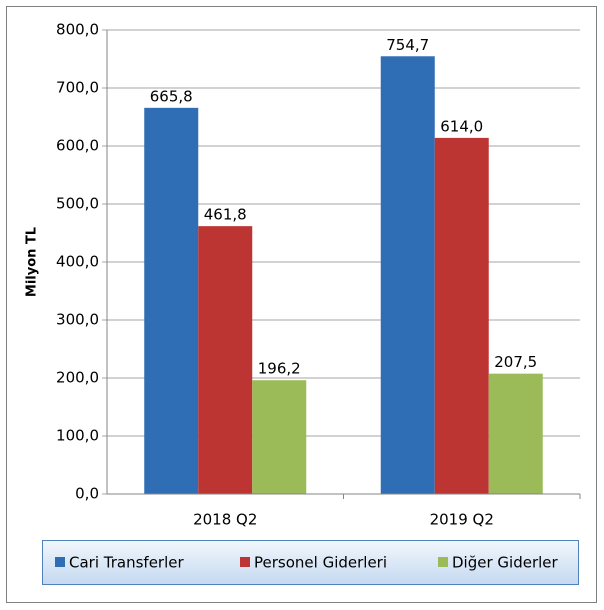  Describe the element at coordinates (505, 563) in the screenshot. I see `legend-label: Diğer Giderler` at that location.